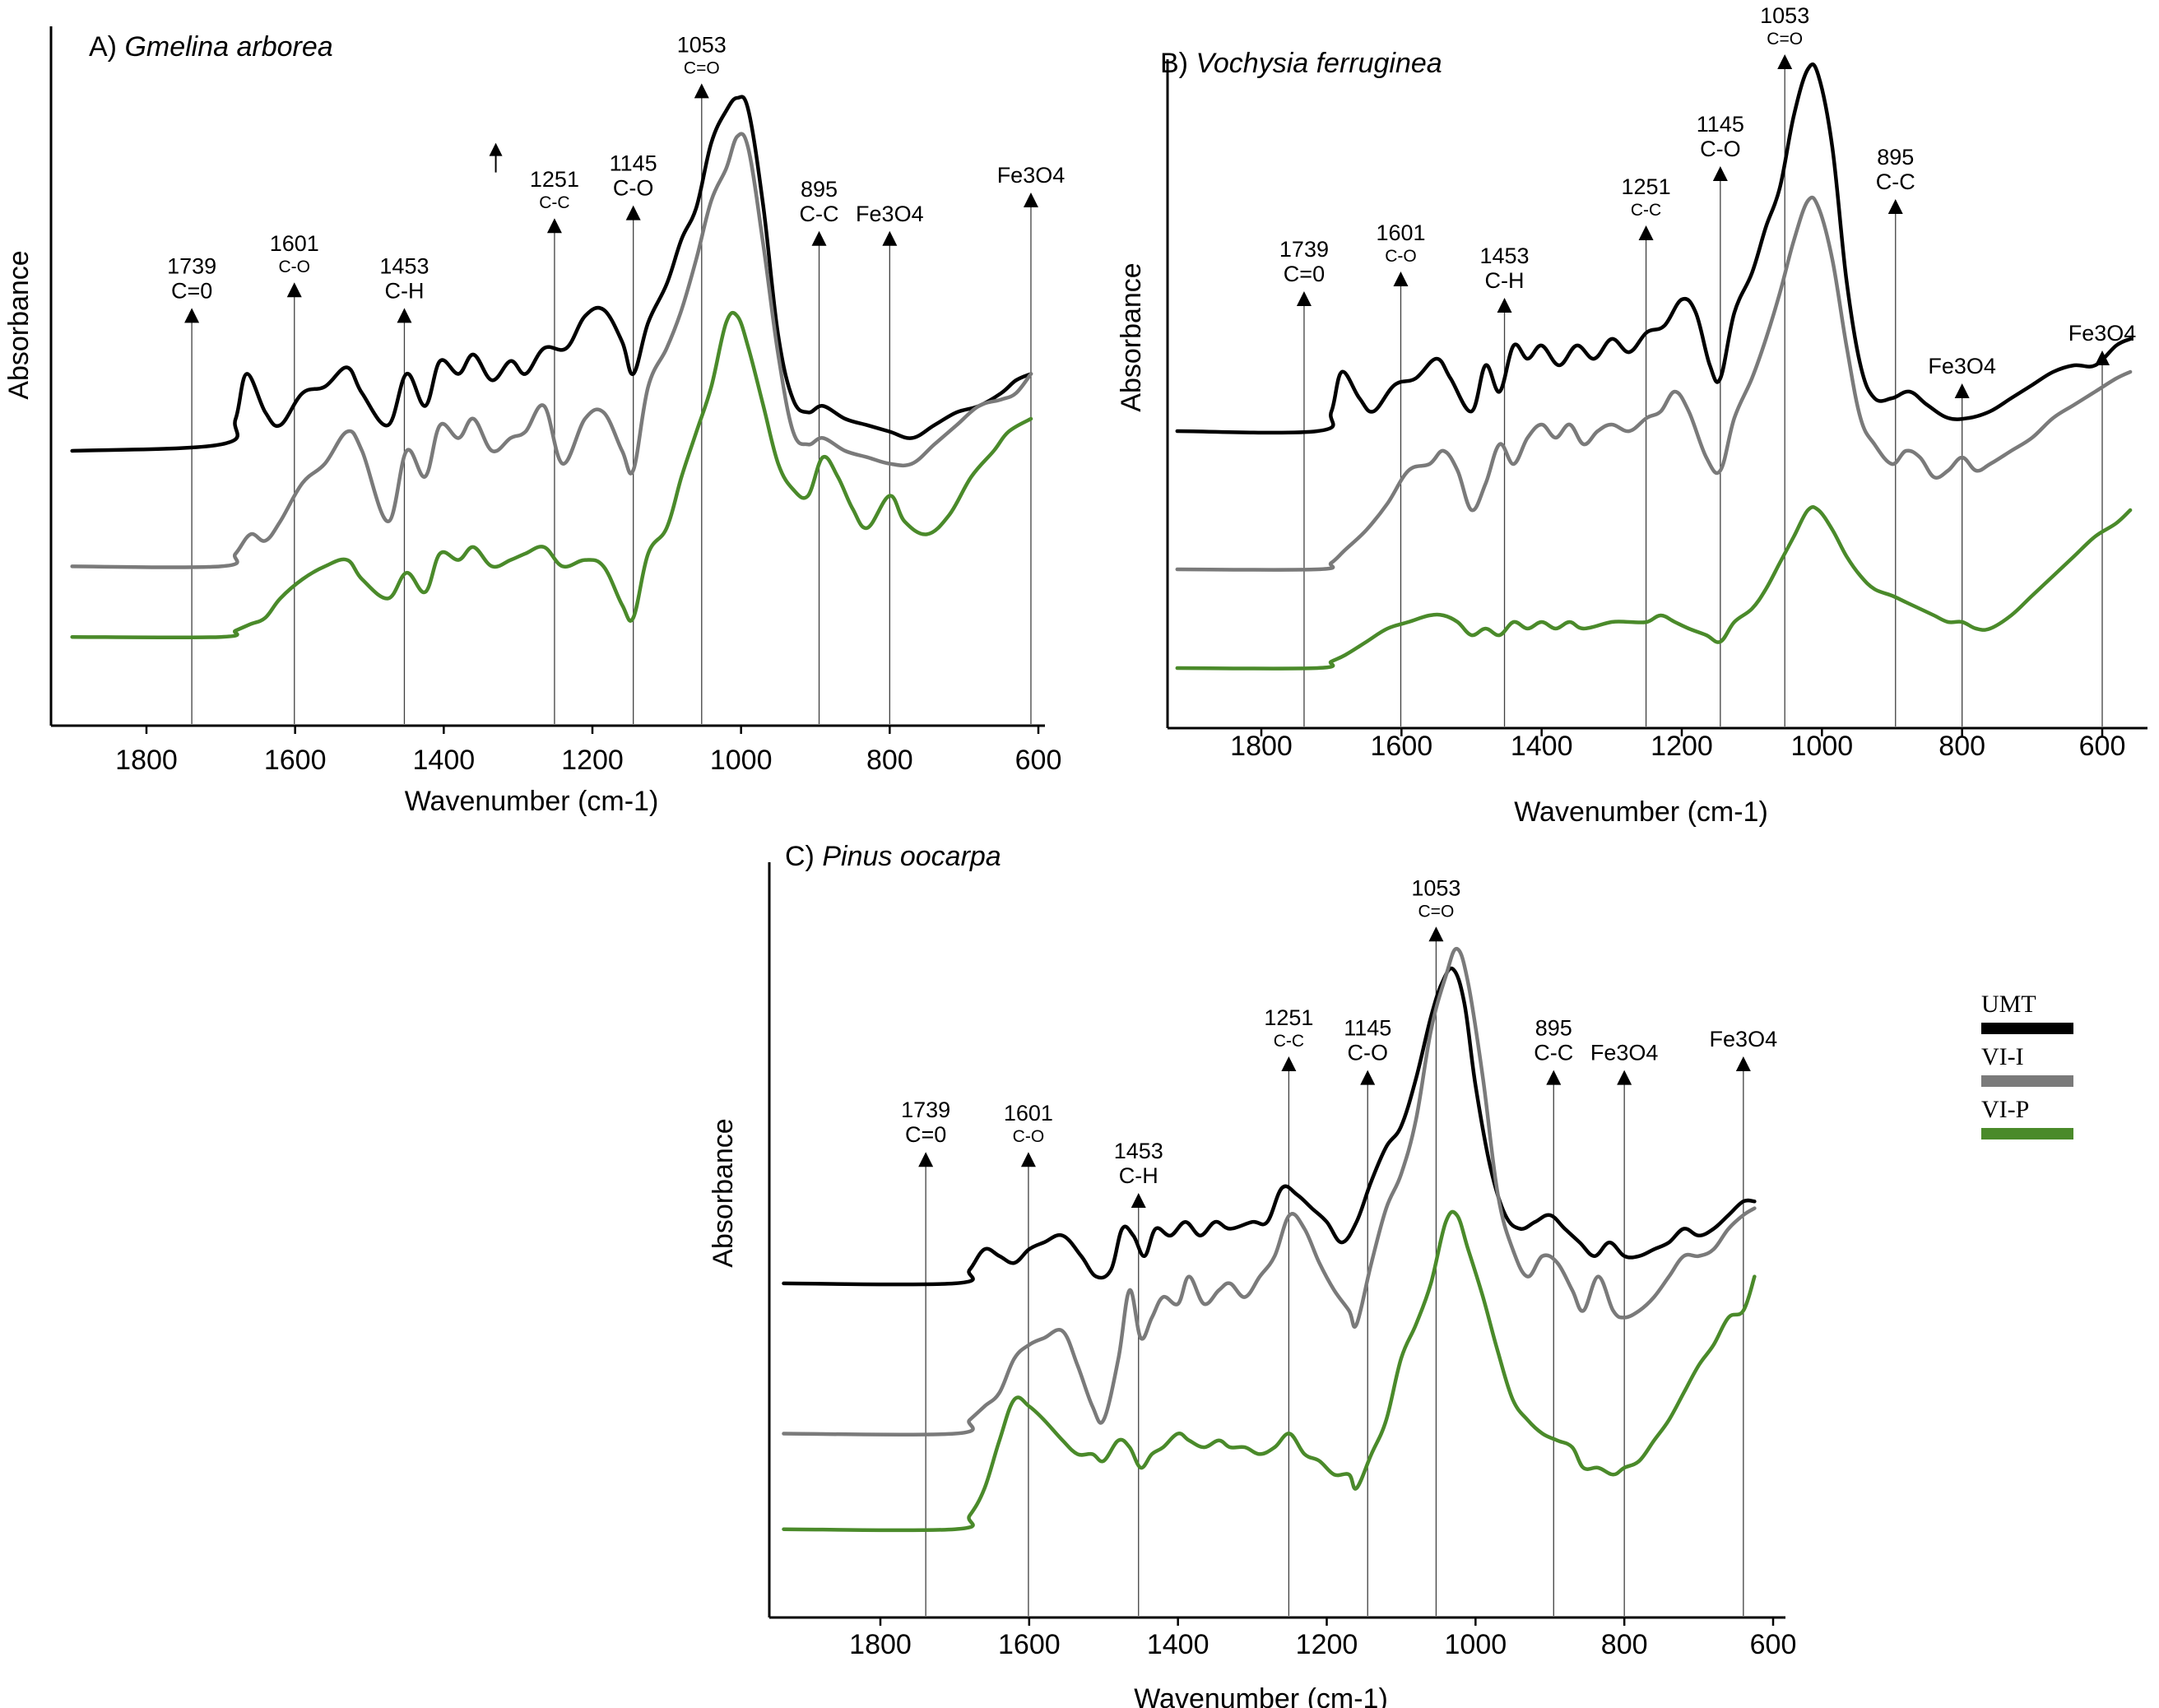 This screenshot has height=1708, width=2159. What do you see at coordinates (1038, 760) in the screenshot?
I see `x-tick-label: 600` at bounding box center [1038, 760].